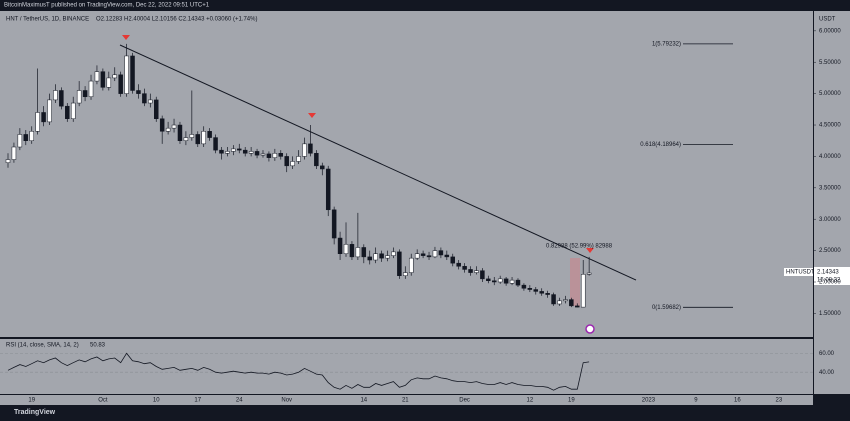  What do you see at coordinates (286, 401) in the screenshot?
I see `x-tick-label: Nov` at bounding box center [286, 401].